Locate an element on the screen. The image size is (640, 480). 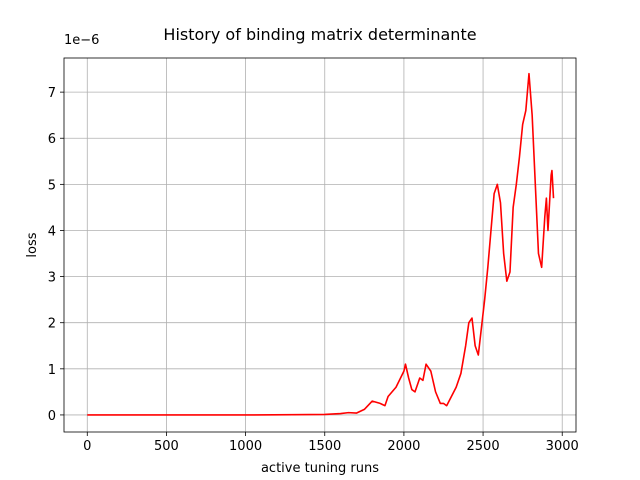
y-tick-label: 0 is located at coordinates (52, 416).